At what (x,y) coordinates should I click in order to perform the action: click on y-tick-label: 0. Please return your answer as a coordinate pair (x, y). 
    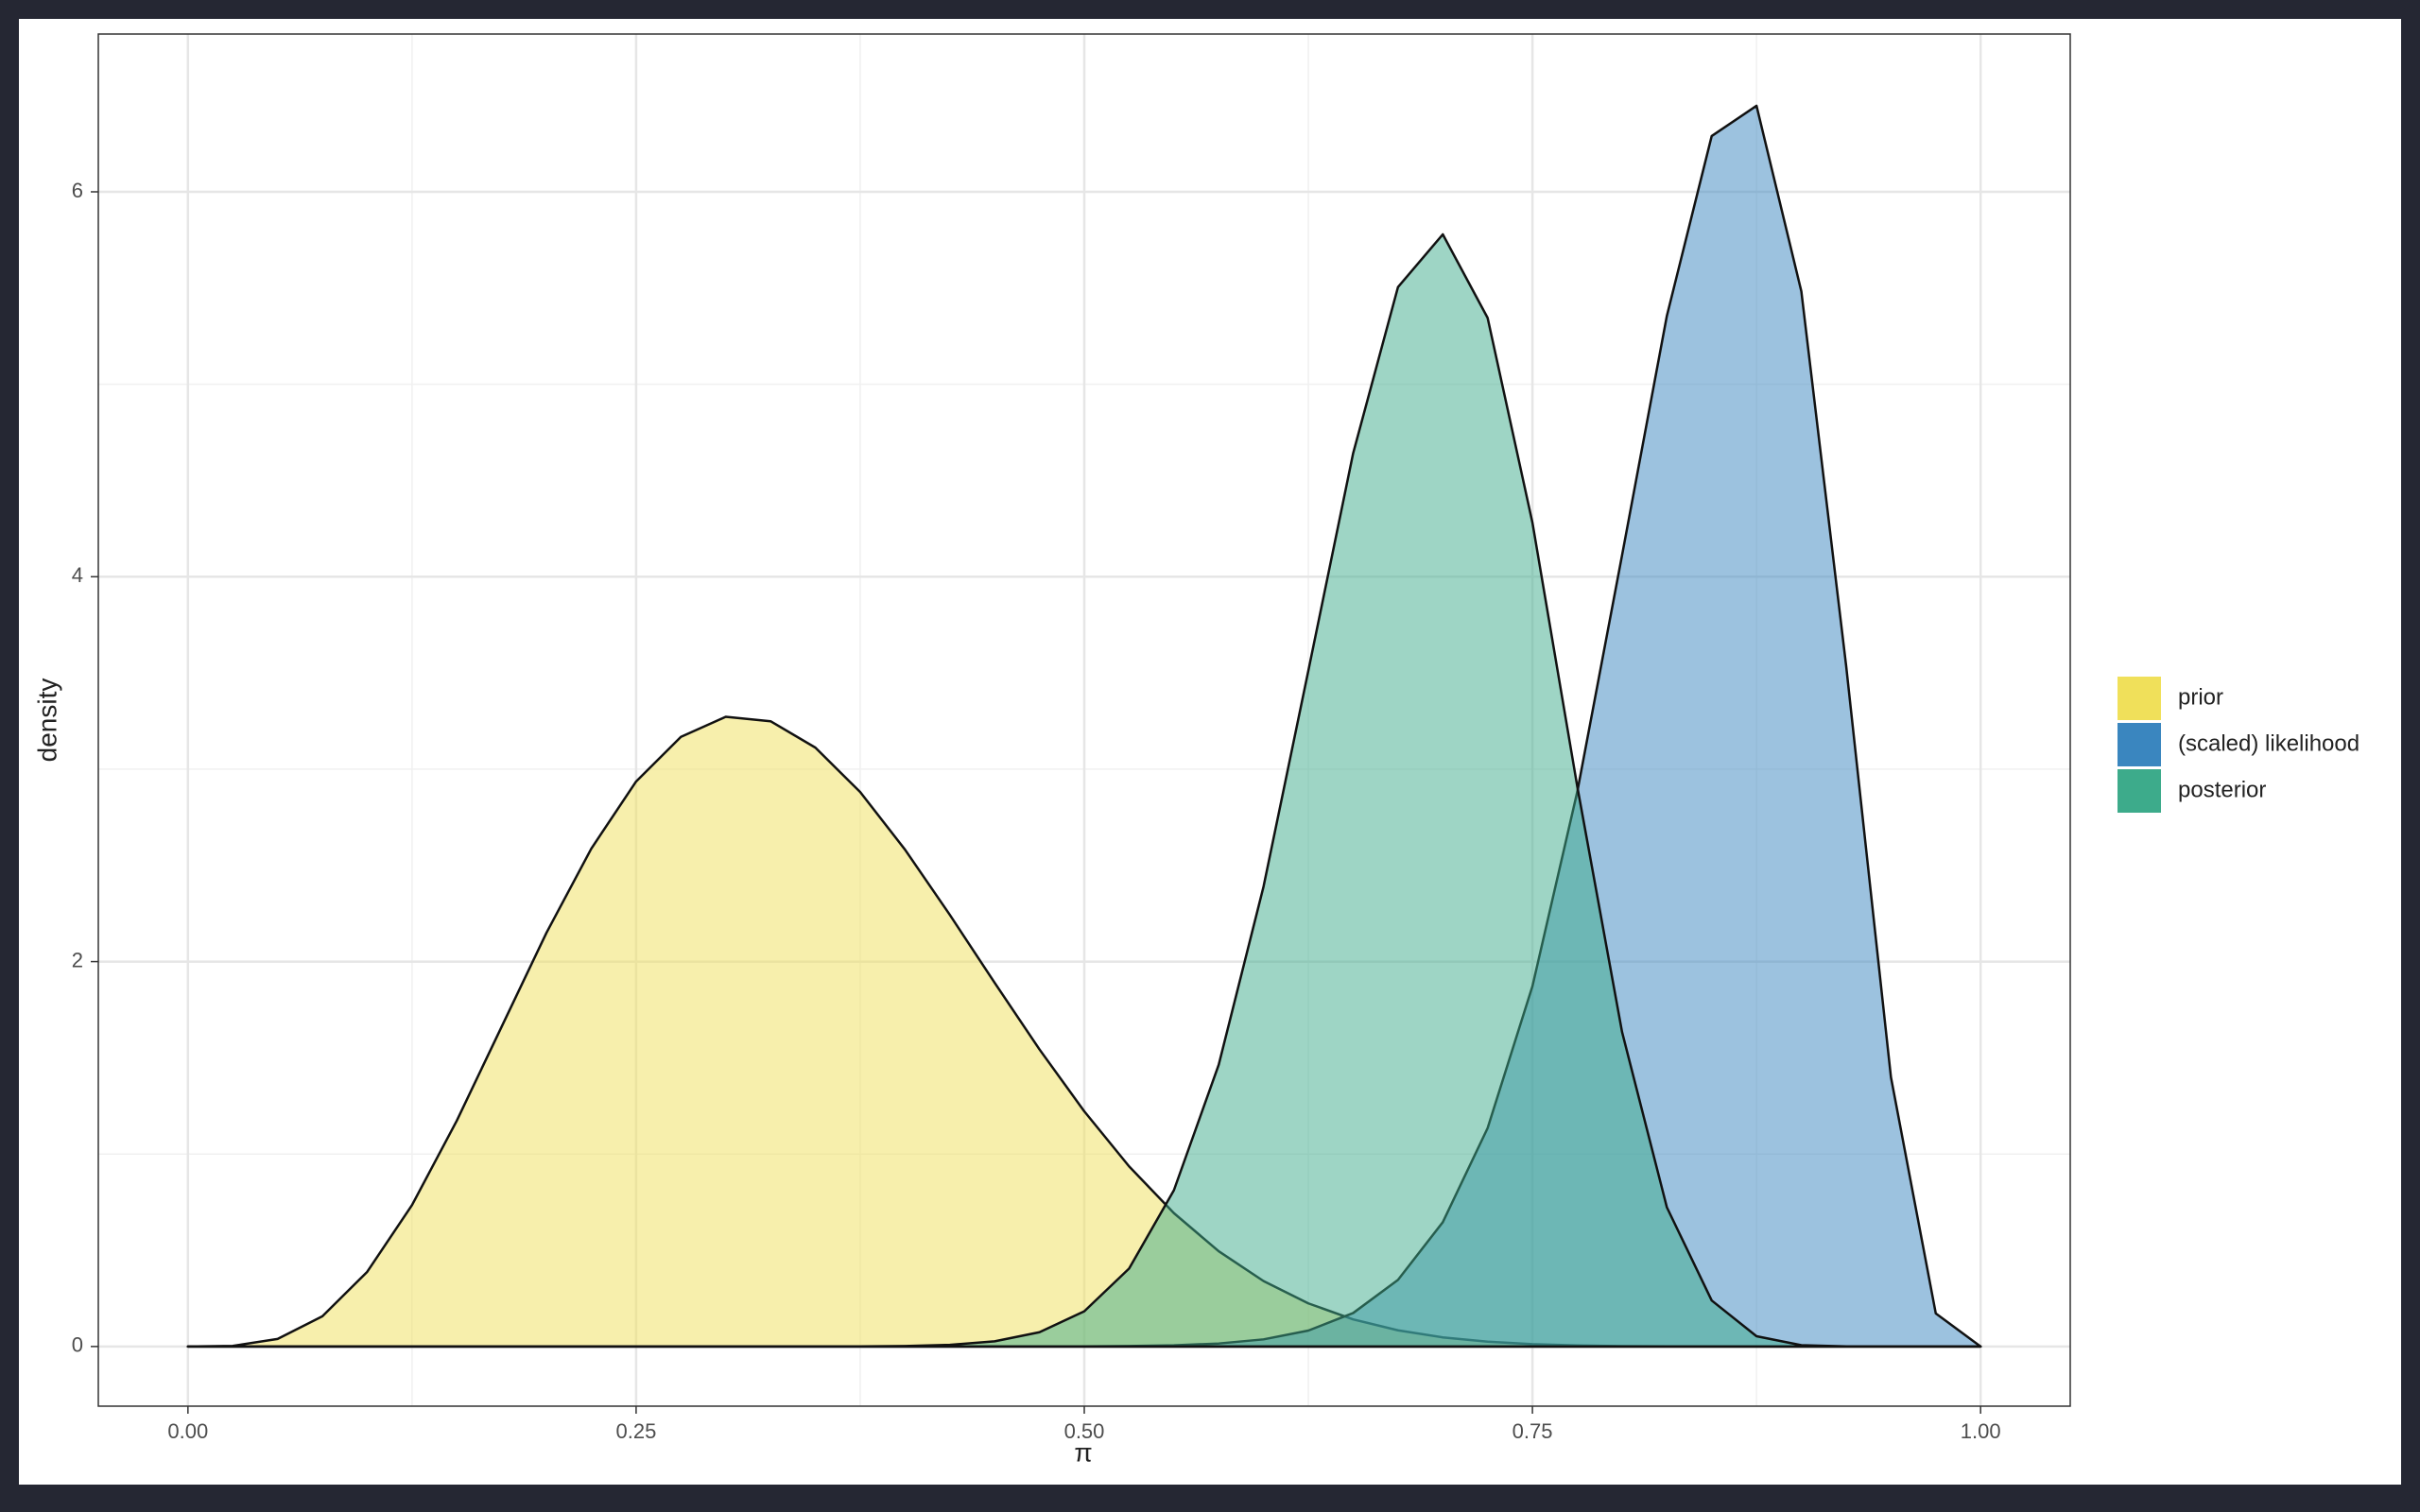
    Looking at the image, I should click on (77, 1345).